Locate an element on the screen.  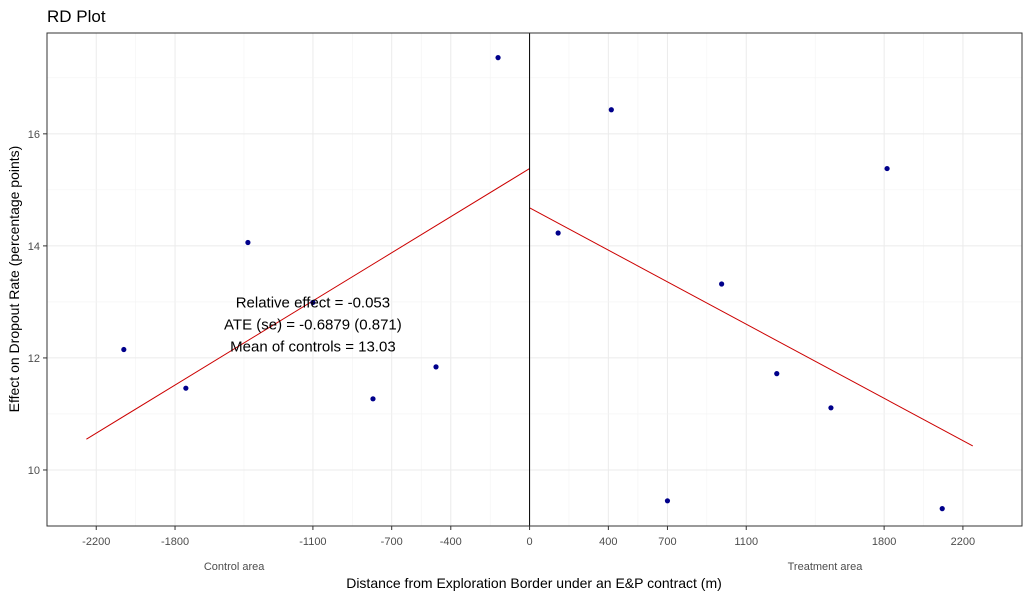
annotation-line: Relative effect = -0.053 is located at coordinates (313, 302).